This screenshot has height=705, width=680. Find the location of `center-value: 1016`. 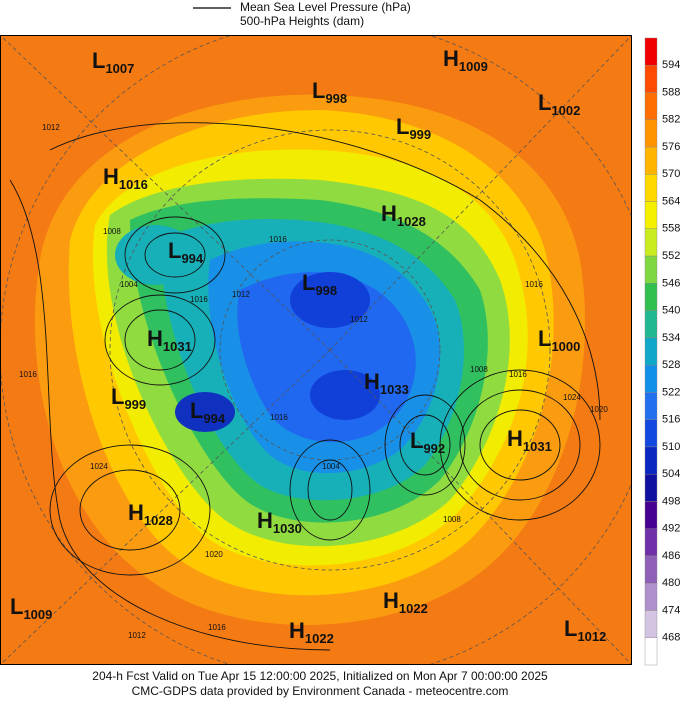

center-value: 1016 is located at coordinates (133, 184).